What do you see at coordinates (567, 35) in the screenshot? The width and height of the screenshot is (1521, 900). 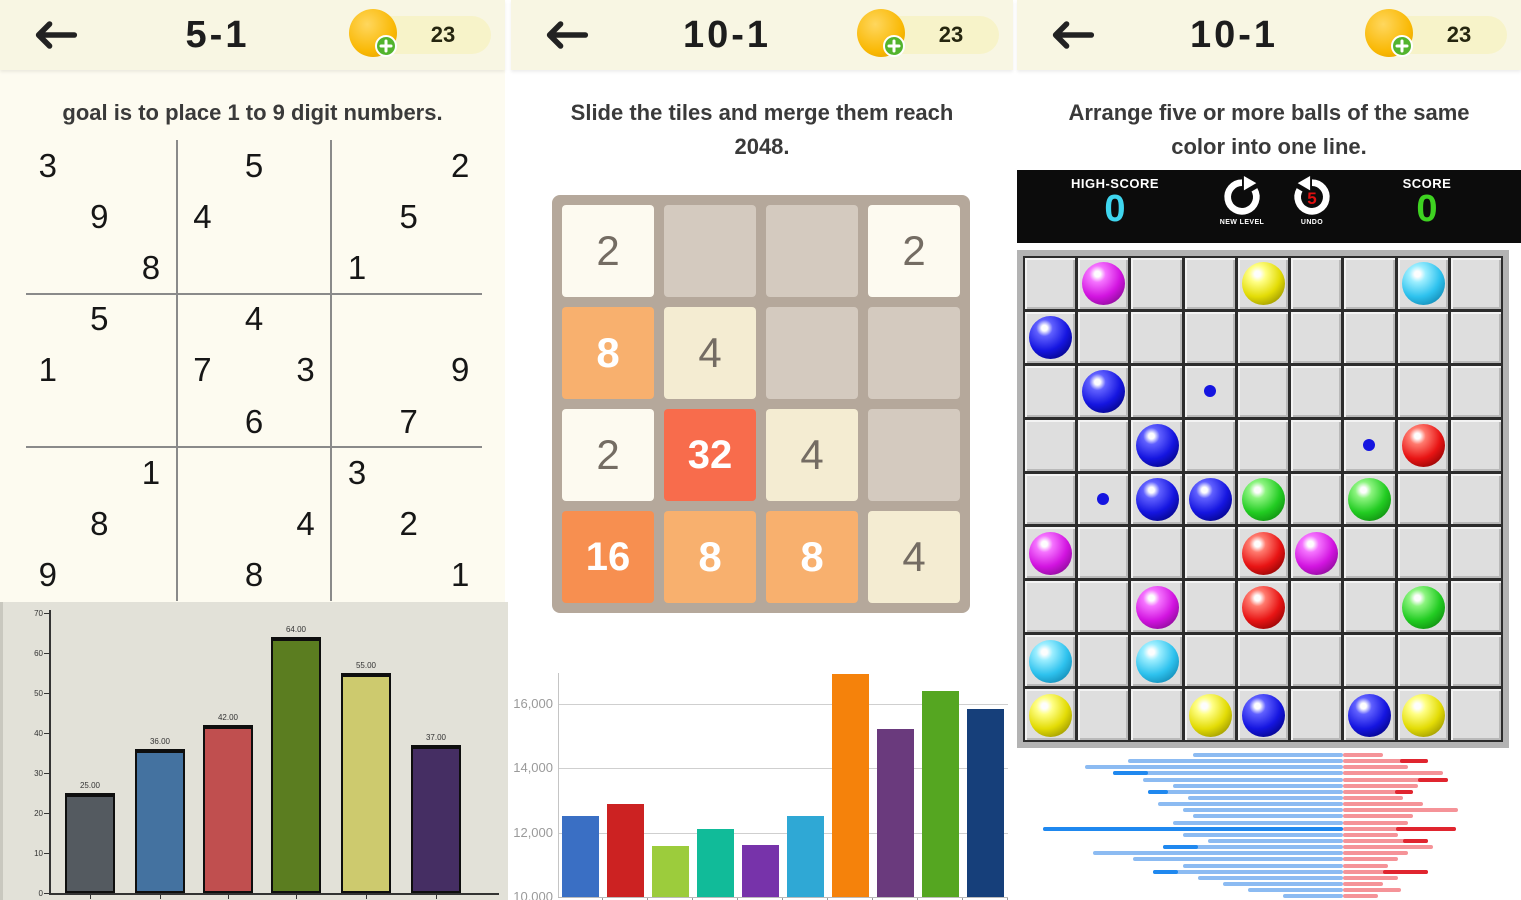 I see `back-button` at bounding box center [567, 35].